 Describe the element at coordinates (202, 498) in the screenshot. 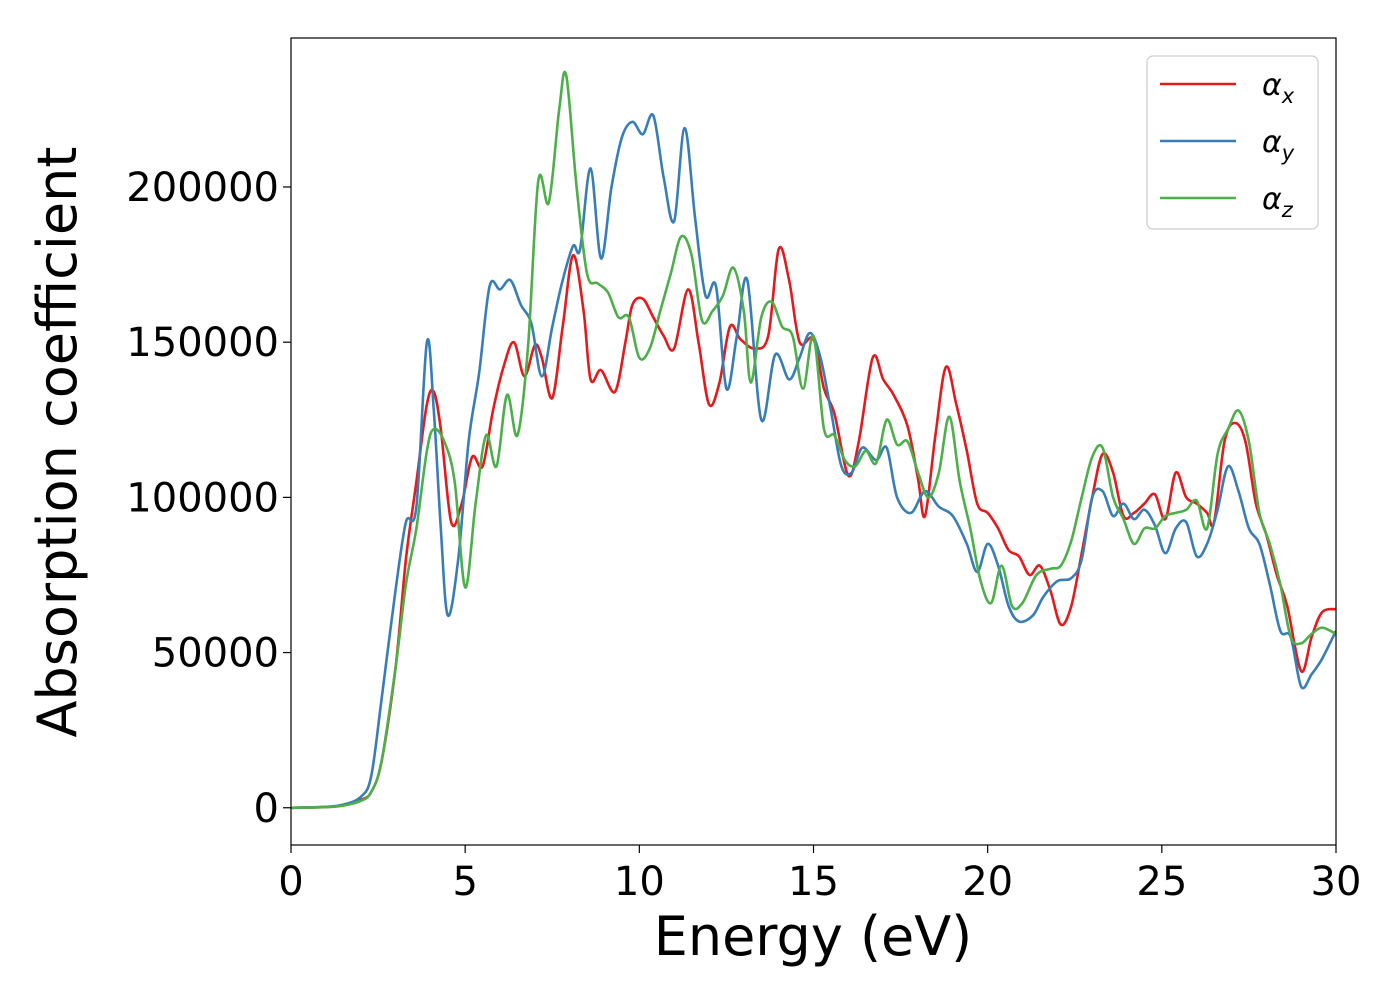

I see `y-tick-label: 100000` at that location.